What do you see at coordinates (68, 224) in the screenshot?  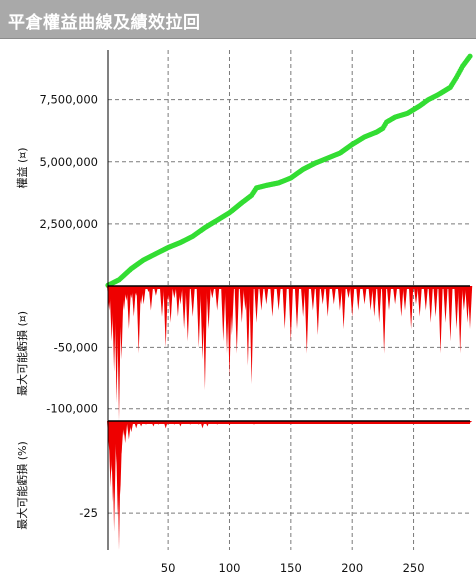 I see `y-tick-label: 2,500,000` at bounding box center [68, 224].